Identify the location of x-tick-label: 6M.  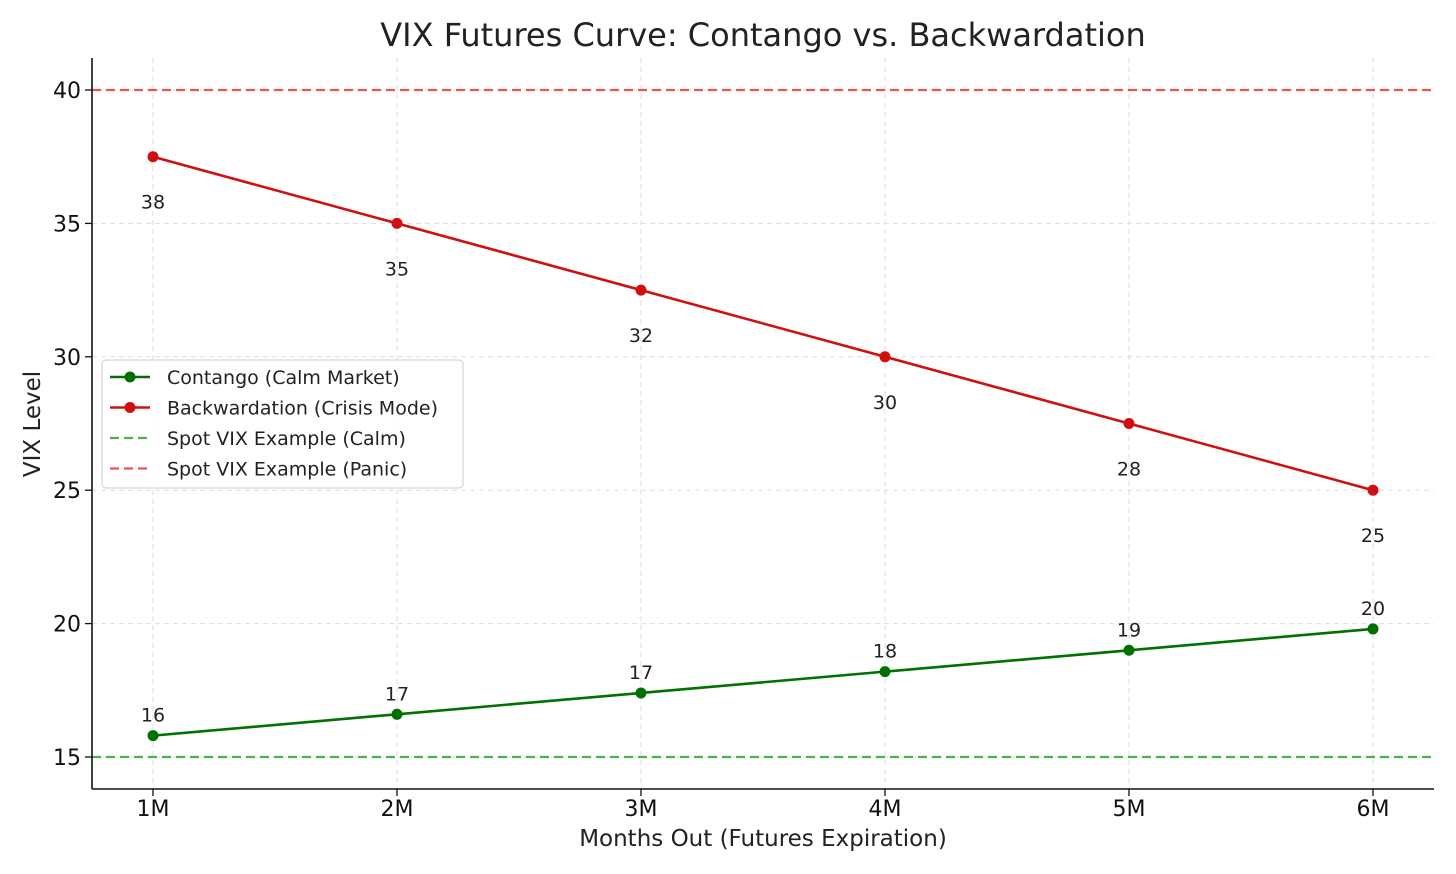
(1373, 809).